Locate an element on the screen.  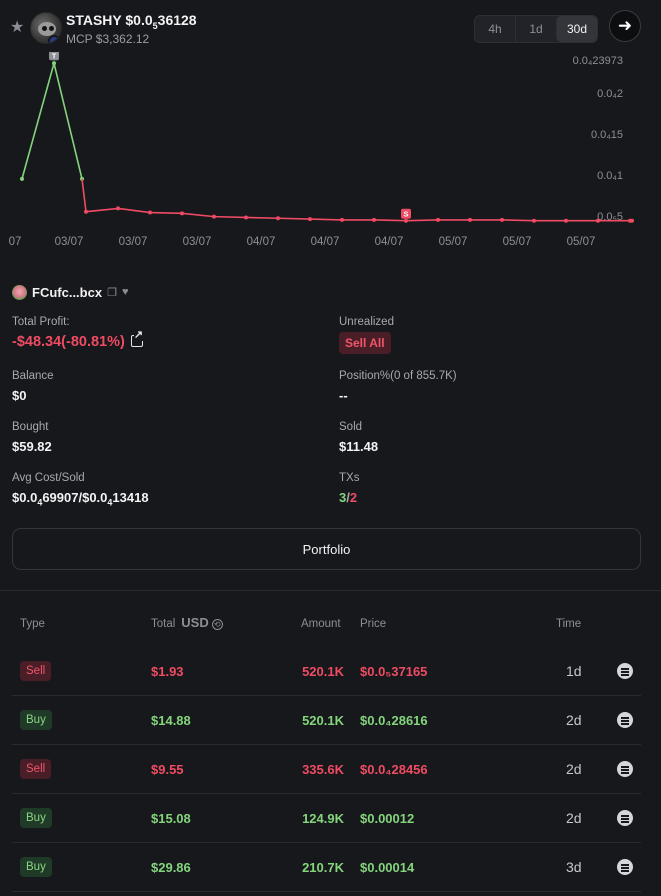
table-row: Sell $1.93 520.1K $0.0₅37165 1d is located at coordinates (326, 671).